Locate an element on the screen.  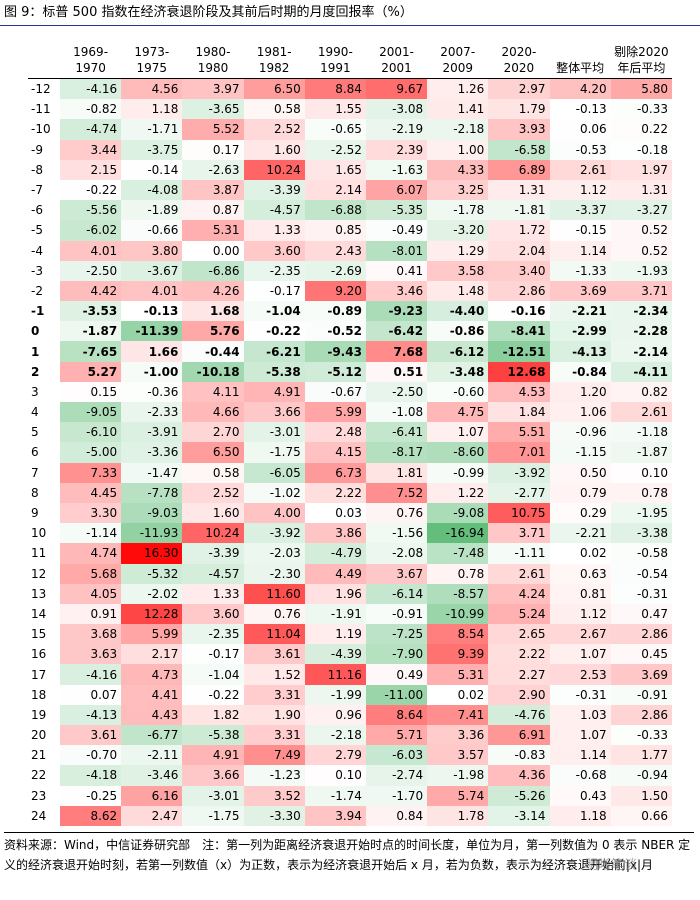
cell: 3.46 is located at coordinates (396, 291).